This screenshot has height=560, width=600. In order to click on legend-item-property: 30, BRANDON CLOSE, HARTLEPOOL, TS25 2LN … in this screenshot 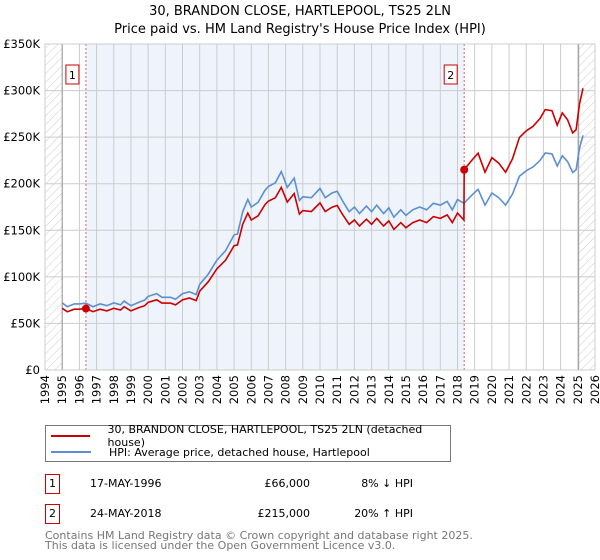, I will do `click(248, 436)`.